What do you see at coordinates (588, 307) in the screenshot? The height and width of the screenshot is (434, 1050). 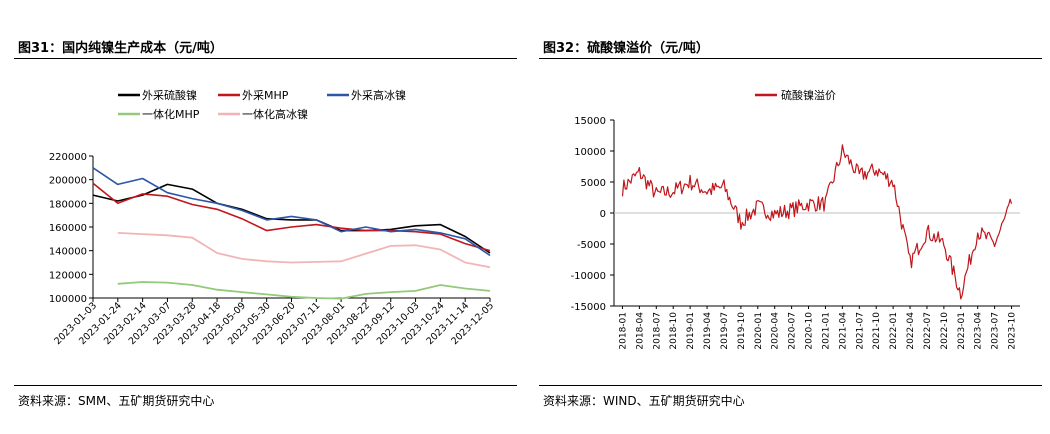 I see `y-tick-label: -15000` at bounding box center [588, 307].